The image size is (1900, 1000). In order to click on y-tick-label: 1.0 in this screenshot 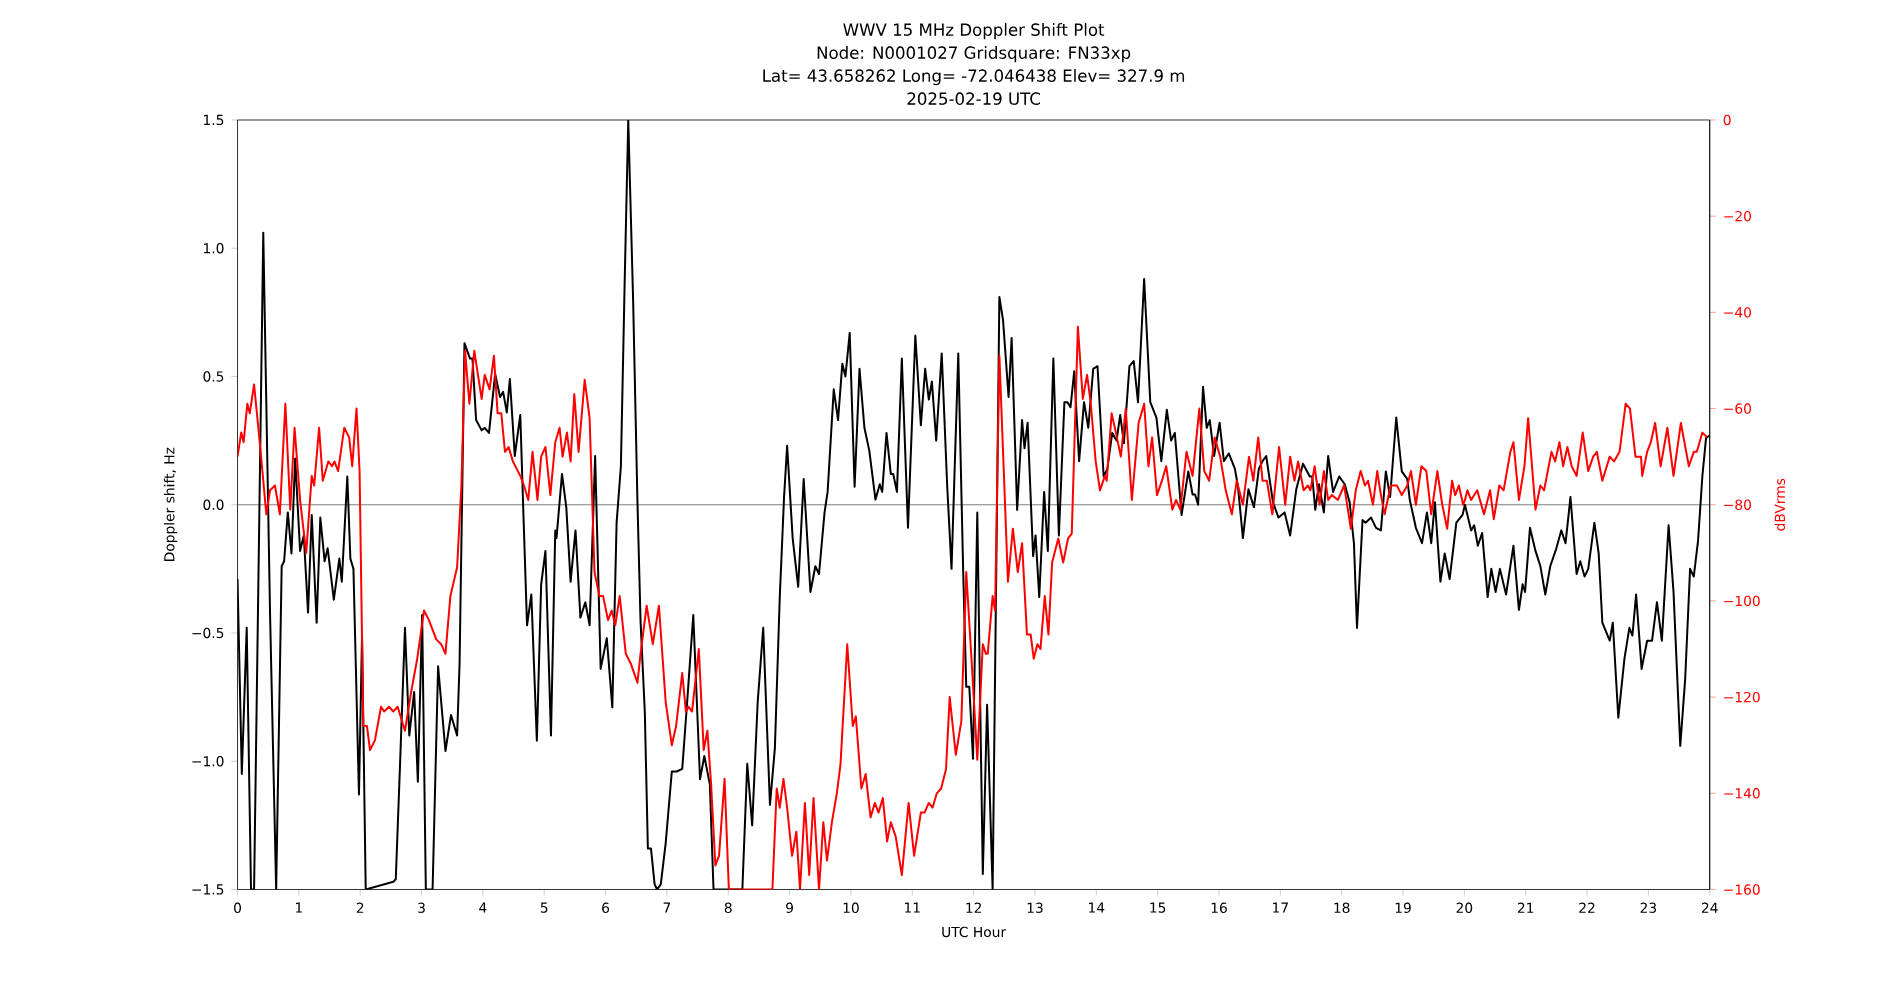, I will do `click(214, 248)`.